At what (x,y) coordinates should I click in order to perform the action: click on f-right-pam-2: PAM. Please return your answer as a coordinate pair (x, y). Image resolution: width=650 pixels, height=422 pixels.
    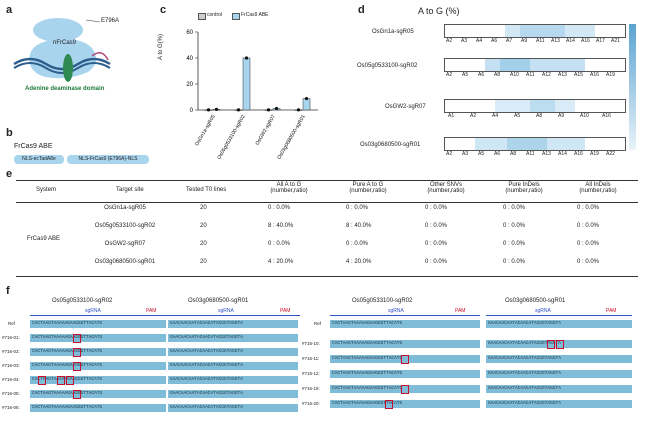
    Looking at the image, I should click on (611, 311).